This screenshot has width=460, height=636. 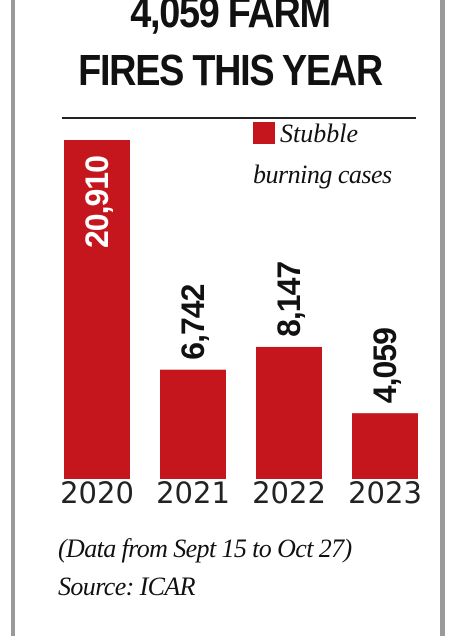 I want to click on value-label-2022: 8,147, so click(x=289, y=299).